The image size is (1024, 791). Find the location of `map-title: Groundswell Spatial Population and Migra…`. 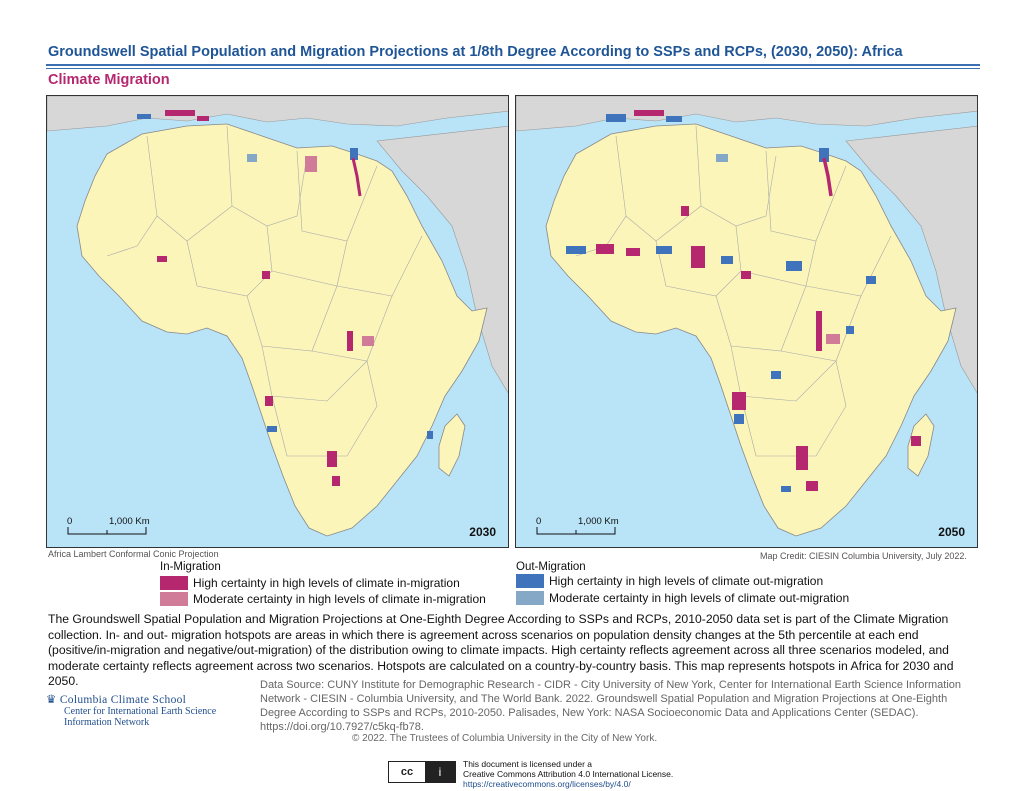

map-title: Groundswell Spatial Population and Migra… is located at coordinates (475, 52).